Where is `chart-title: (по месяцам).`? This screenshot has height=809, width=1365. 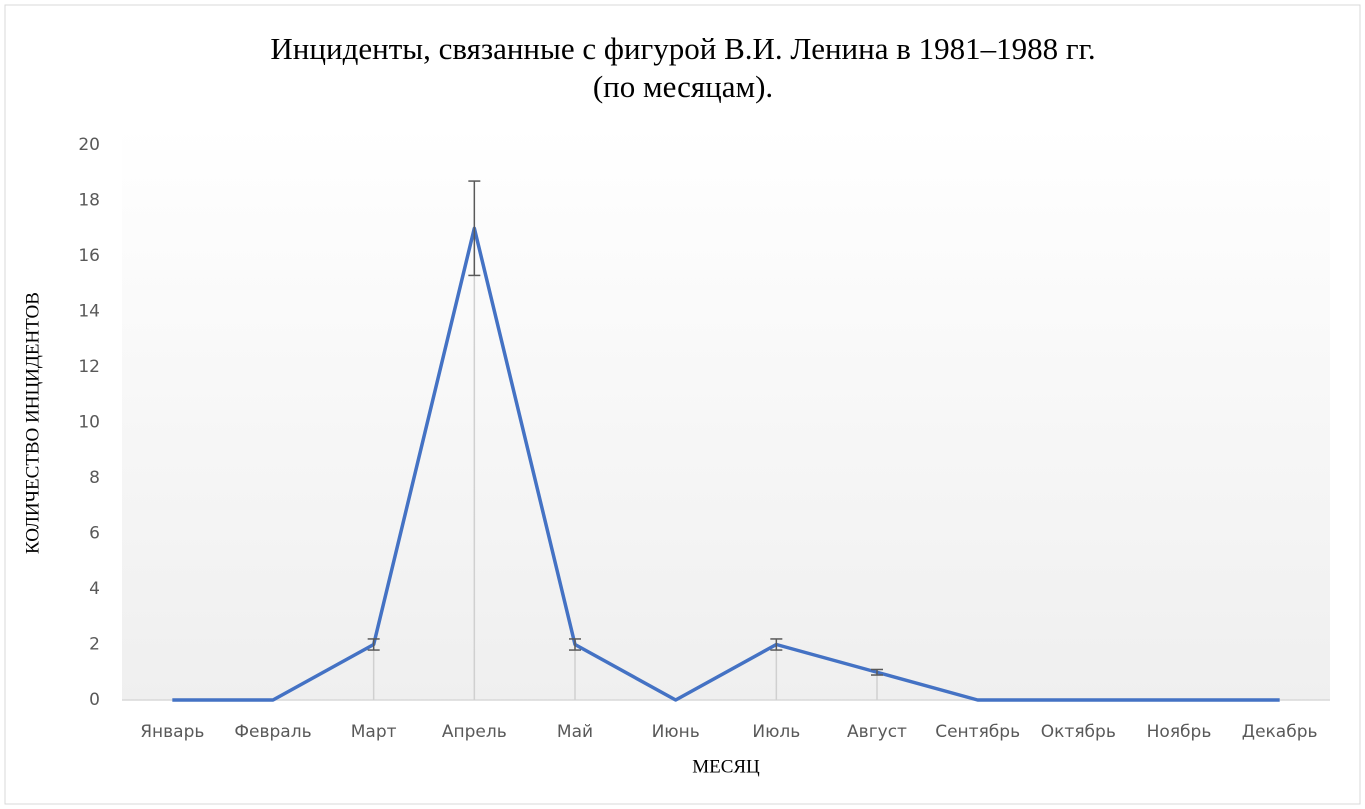
chart-title: (по месяцам). is located at coordinates (683, 86).